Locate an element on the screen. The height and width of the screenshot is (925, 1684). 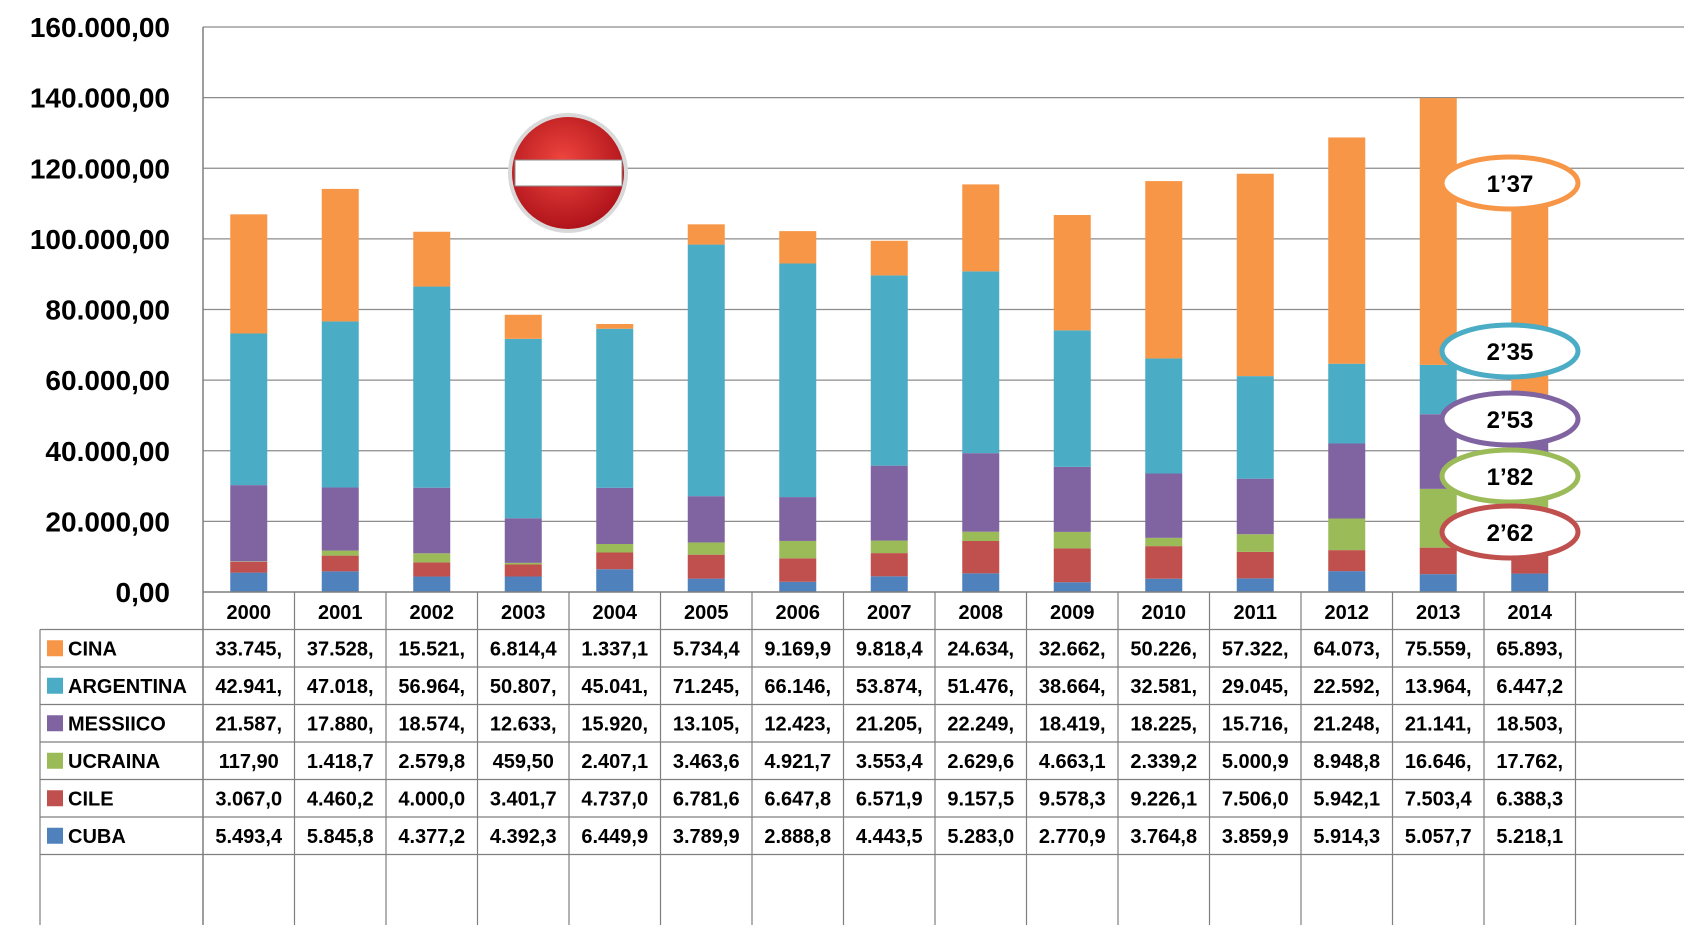
no-entry-sign-icon is located at coordinates (568, 173).